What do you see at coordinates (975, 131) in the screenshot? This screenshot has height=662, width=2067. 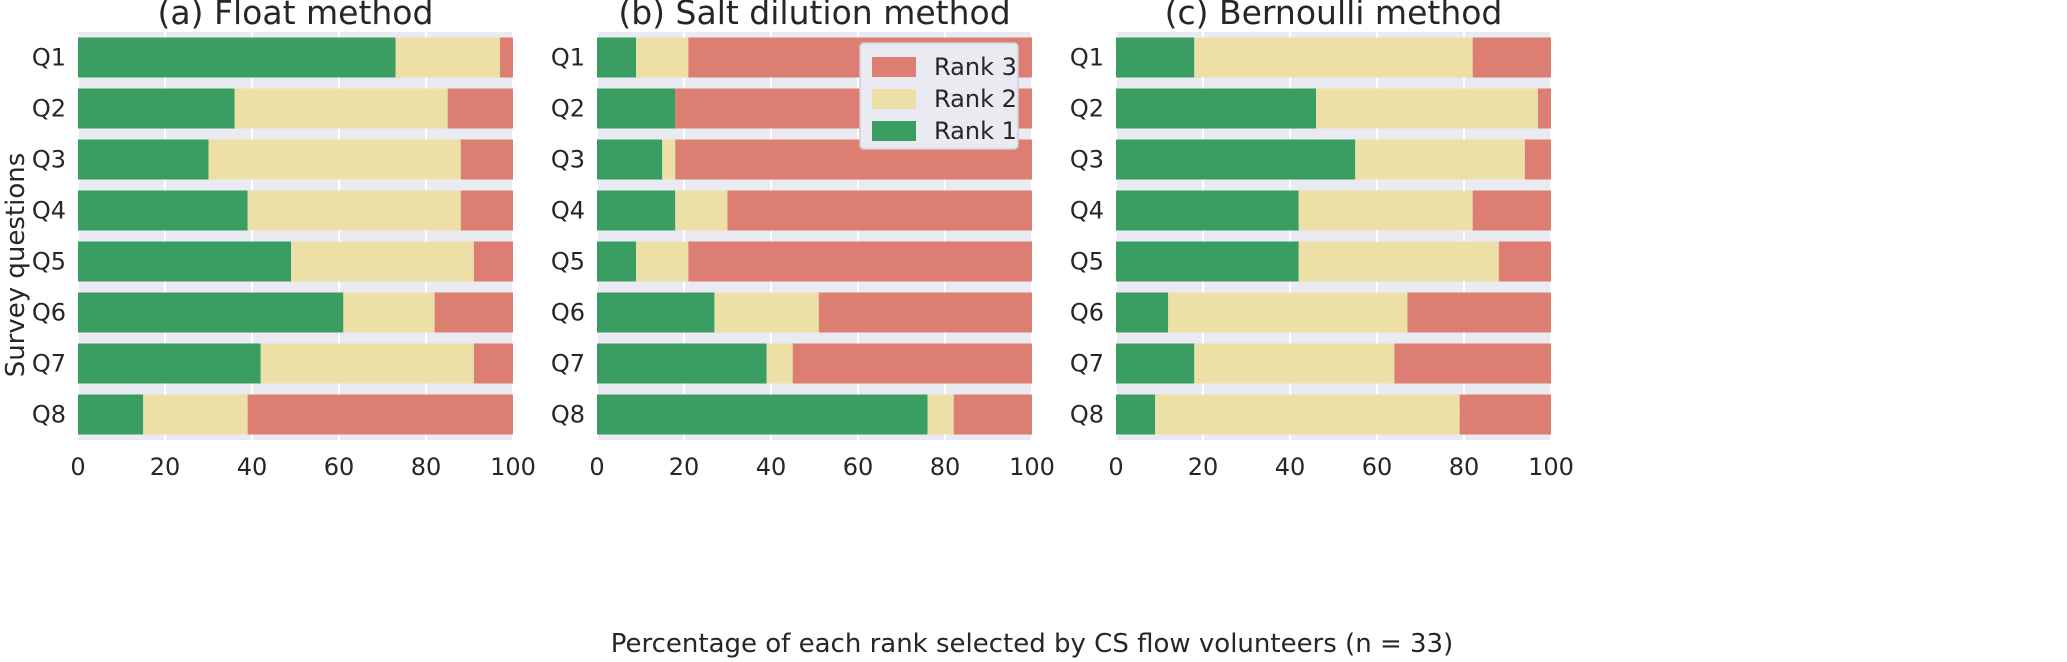 I see `legend-label: Rank 1` at bounding box center [975, 131].